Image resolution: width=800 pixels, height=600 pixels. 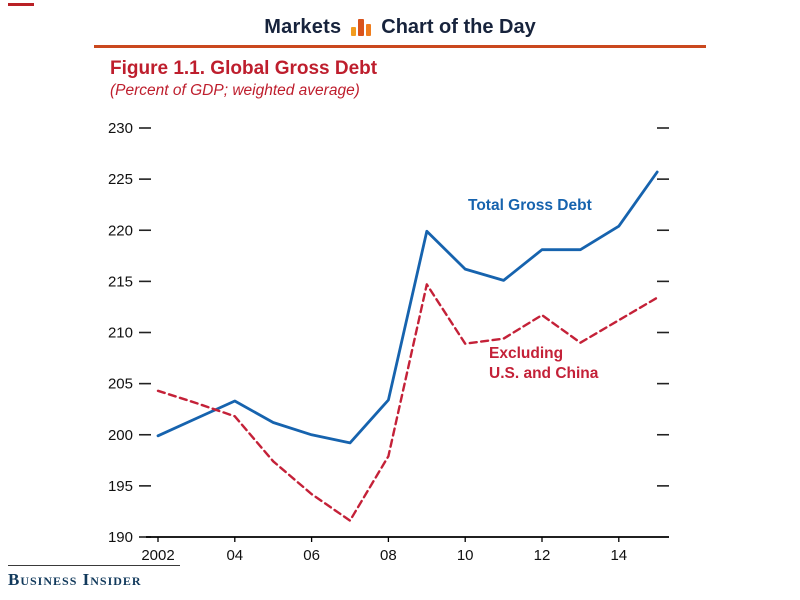 I want to click on y-tick-label: 205, so click(x=120, y=384).